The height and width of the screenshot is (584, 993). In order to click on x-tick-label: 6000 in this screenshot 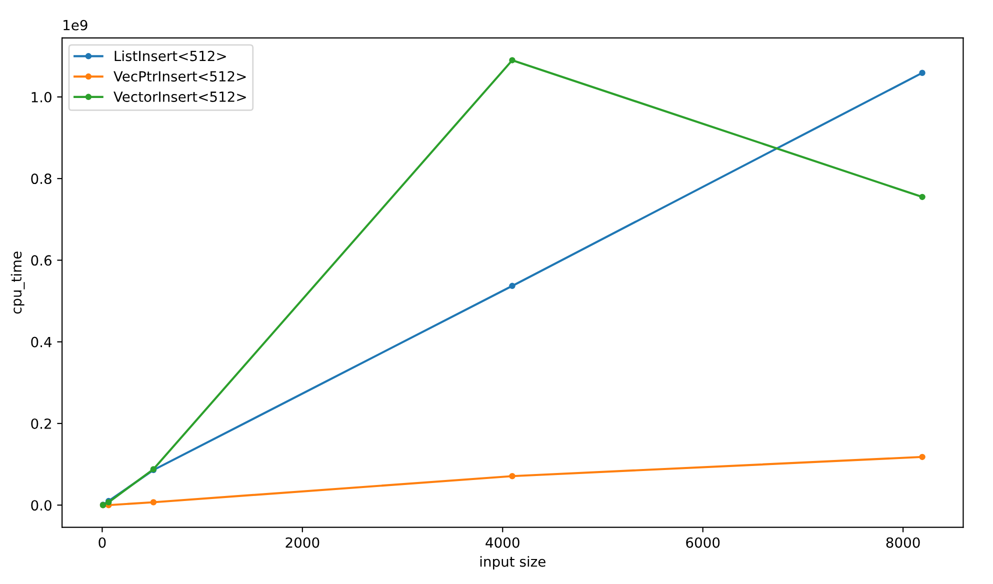, I will do `click(703, 542)`.